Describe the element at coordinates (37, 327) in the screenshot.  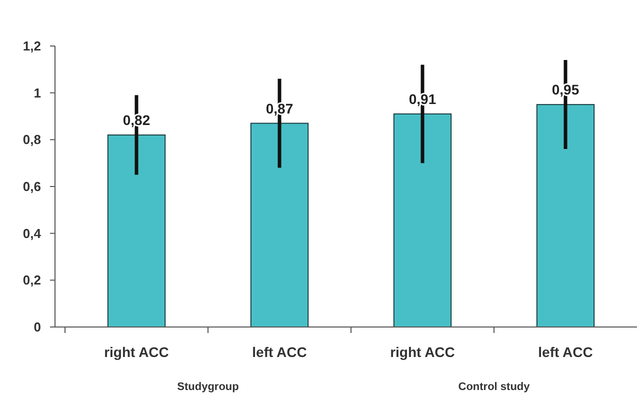
I see `y-tick-label: 0` at that location.